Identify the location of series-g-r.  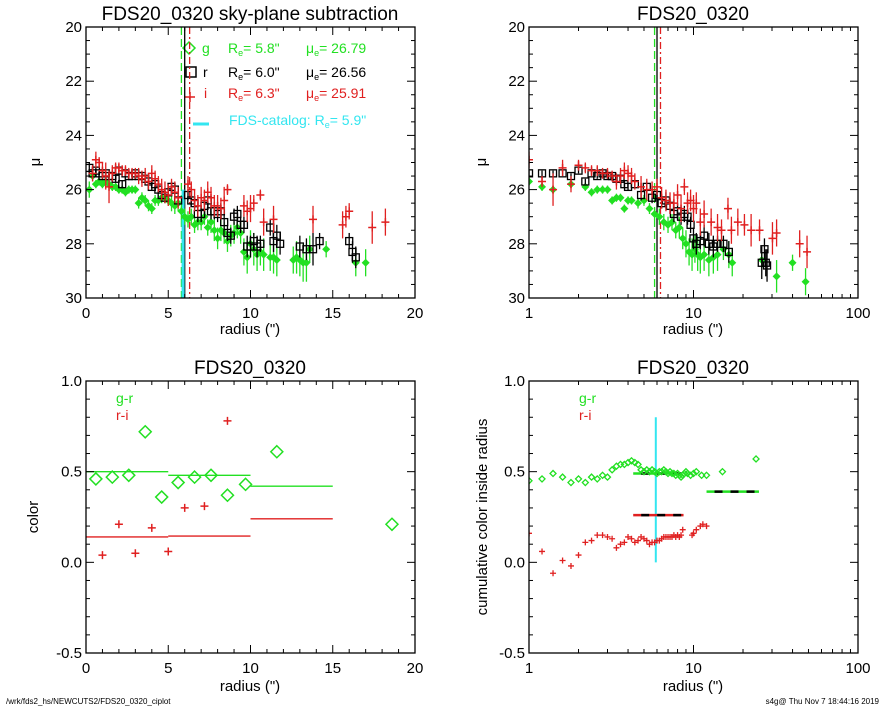
(644, 471).